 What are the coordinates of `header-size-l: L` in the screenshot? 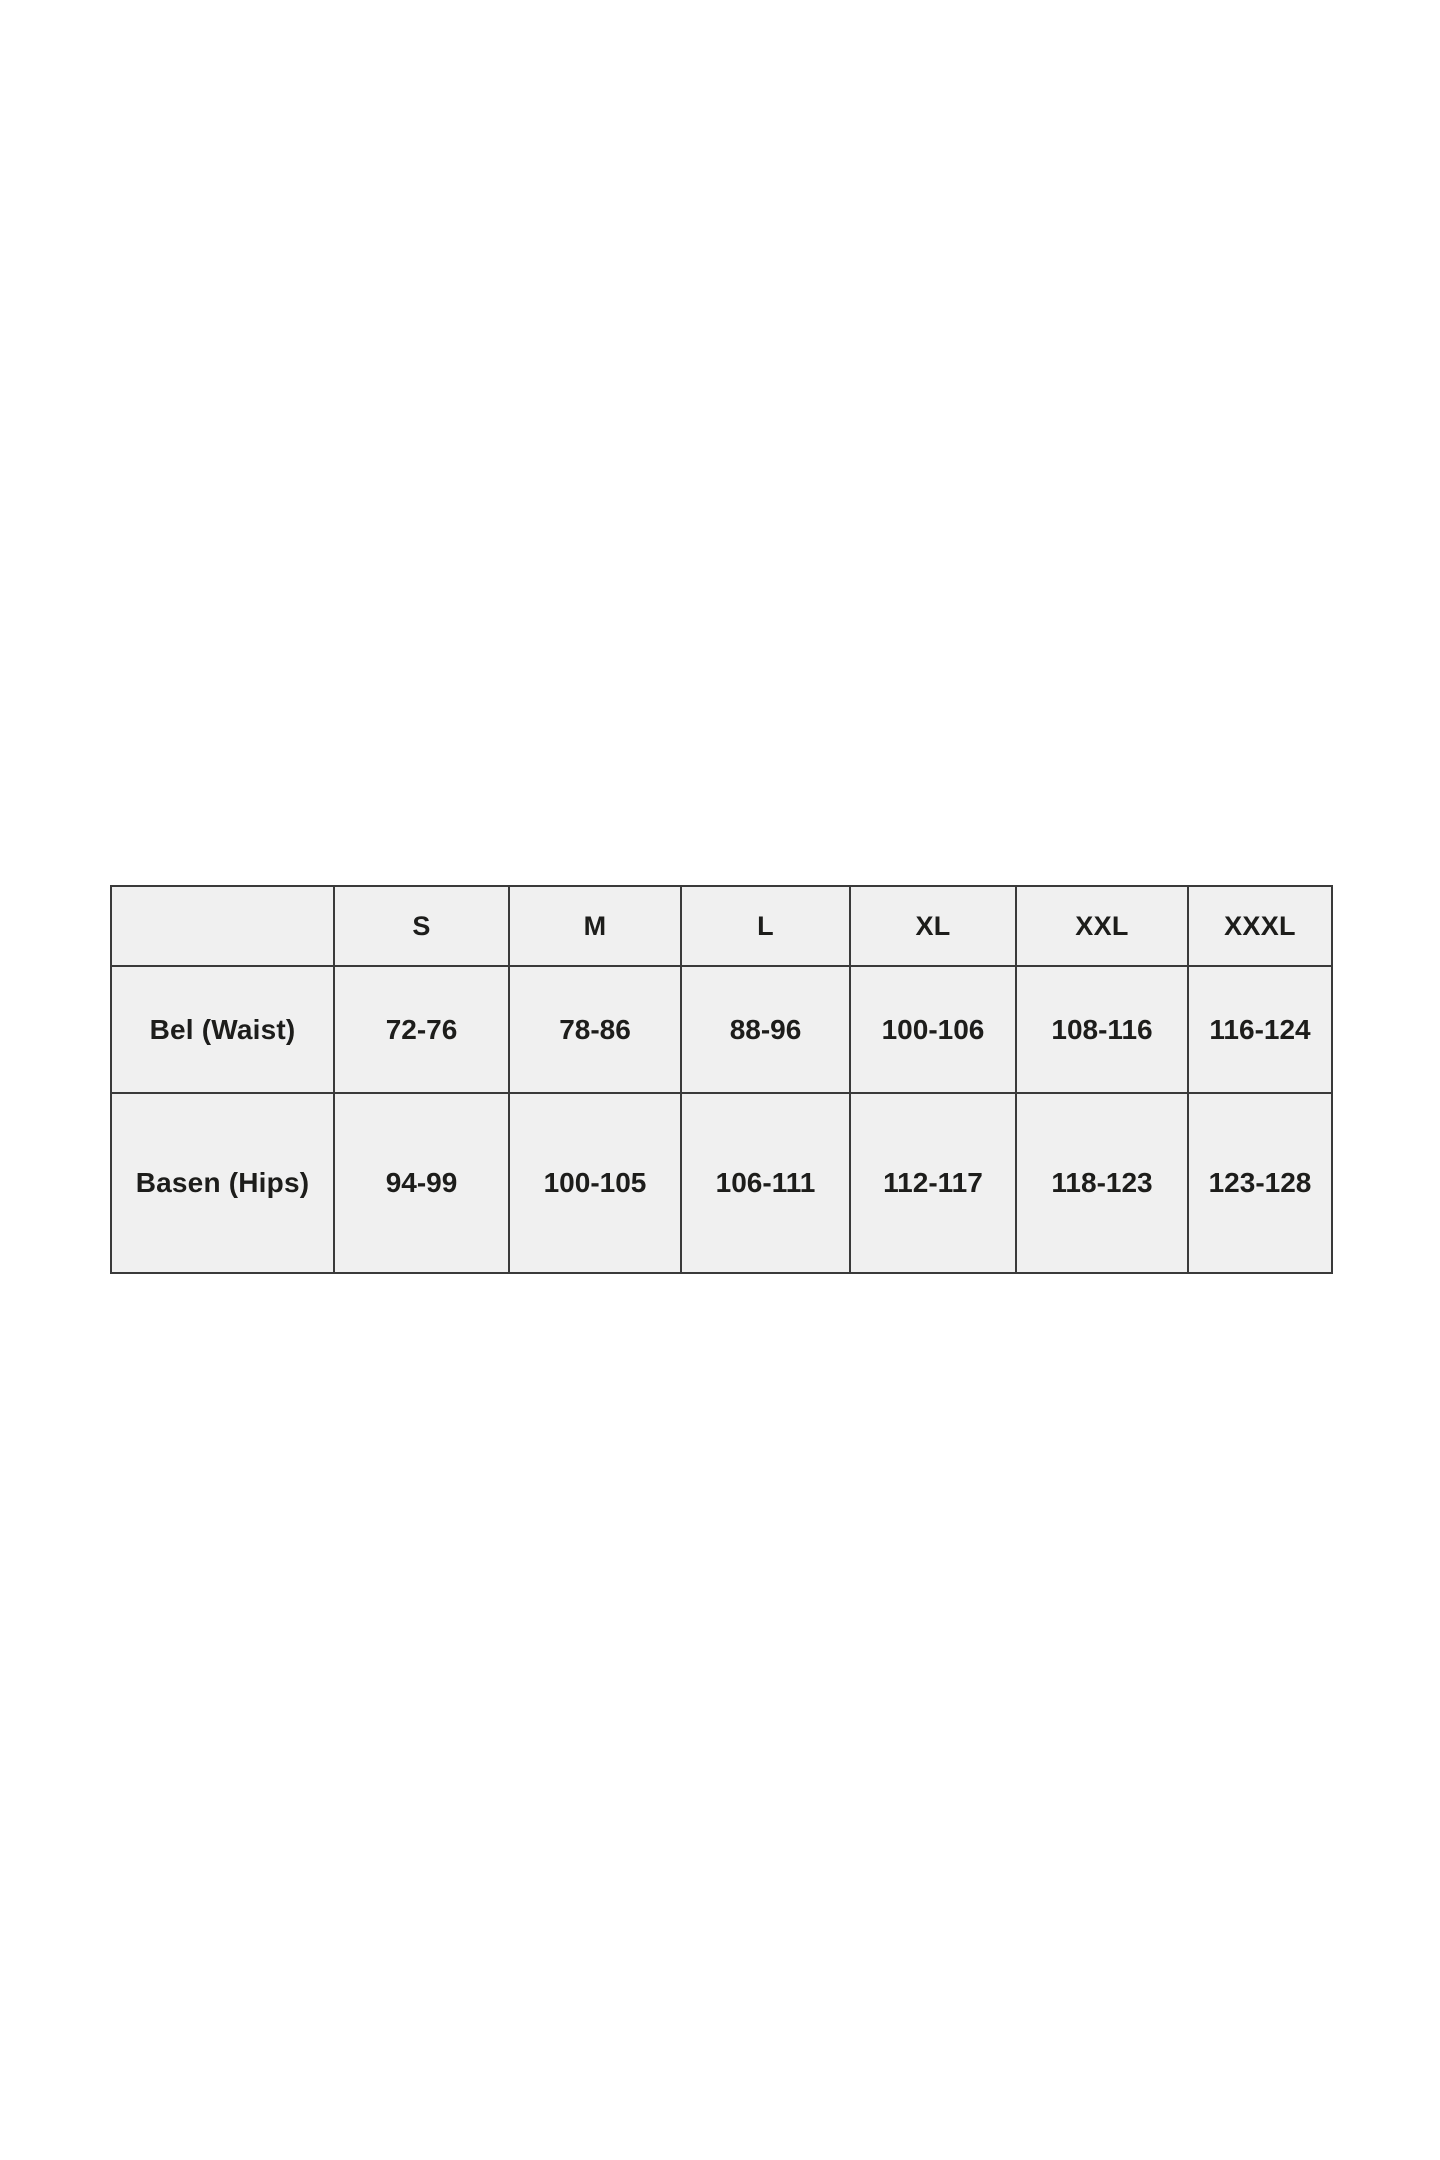 It's located at (765, 926).